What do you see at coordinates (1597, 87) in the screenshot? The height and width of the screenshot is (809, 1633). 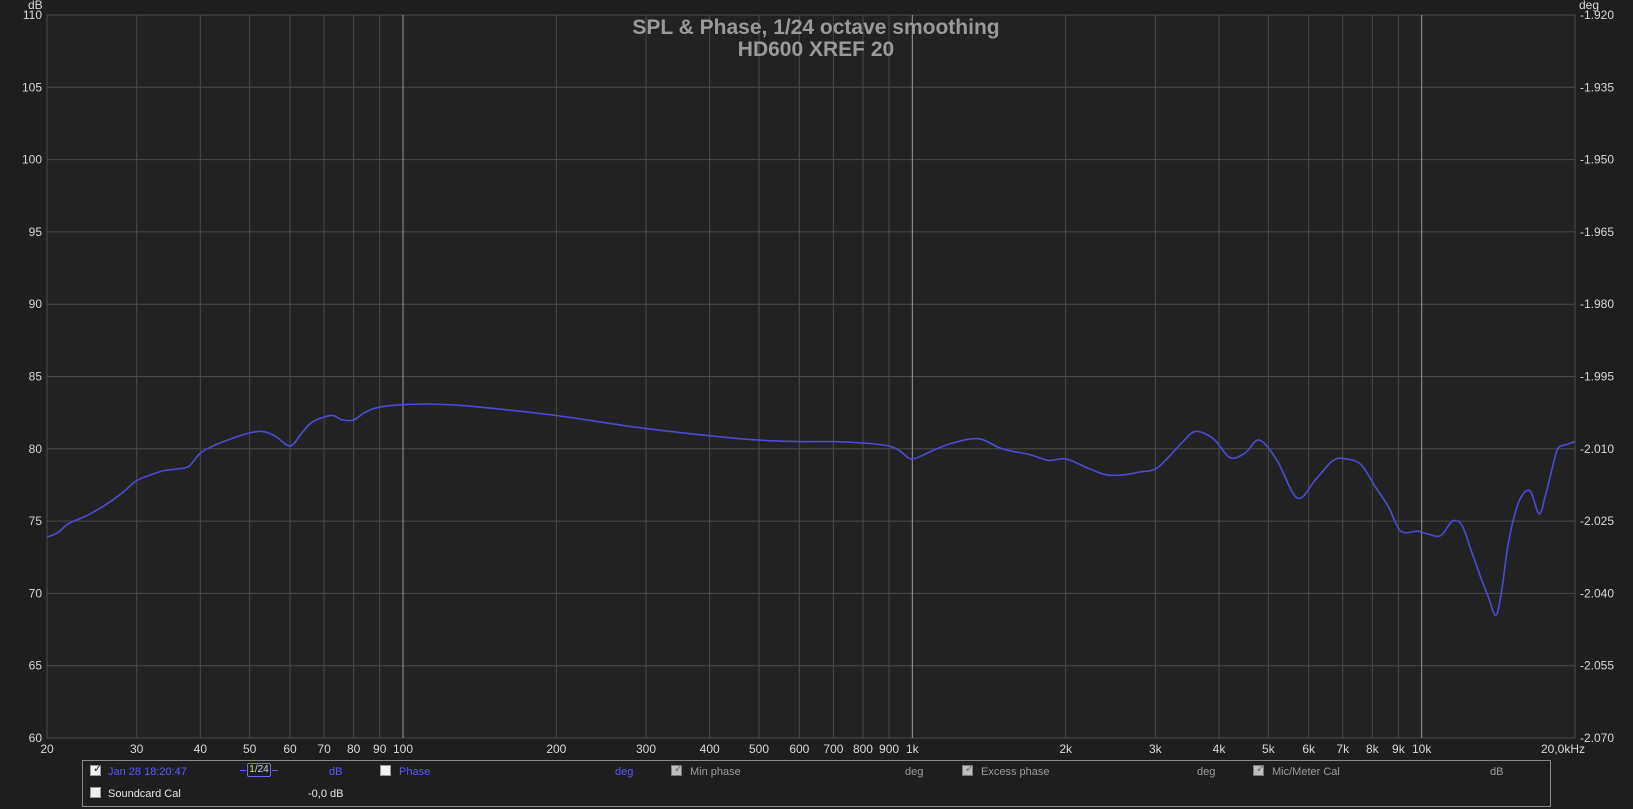 I see `y2-tick-label: -1.935` at bounding box center [1597, 87].